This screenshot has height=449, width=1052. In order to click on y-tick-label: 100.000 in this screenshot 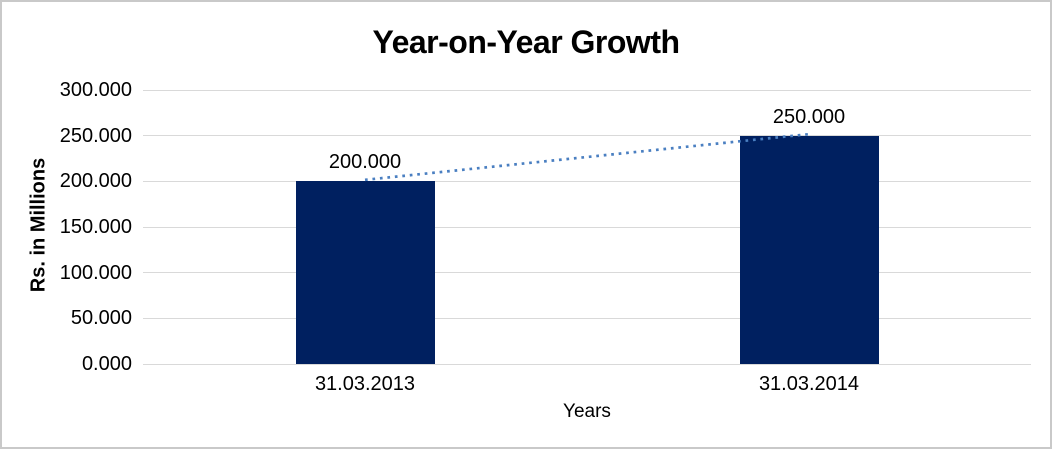, I will do `click(95, 272)`.